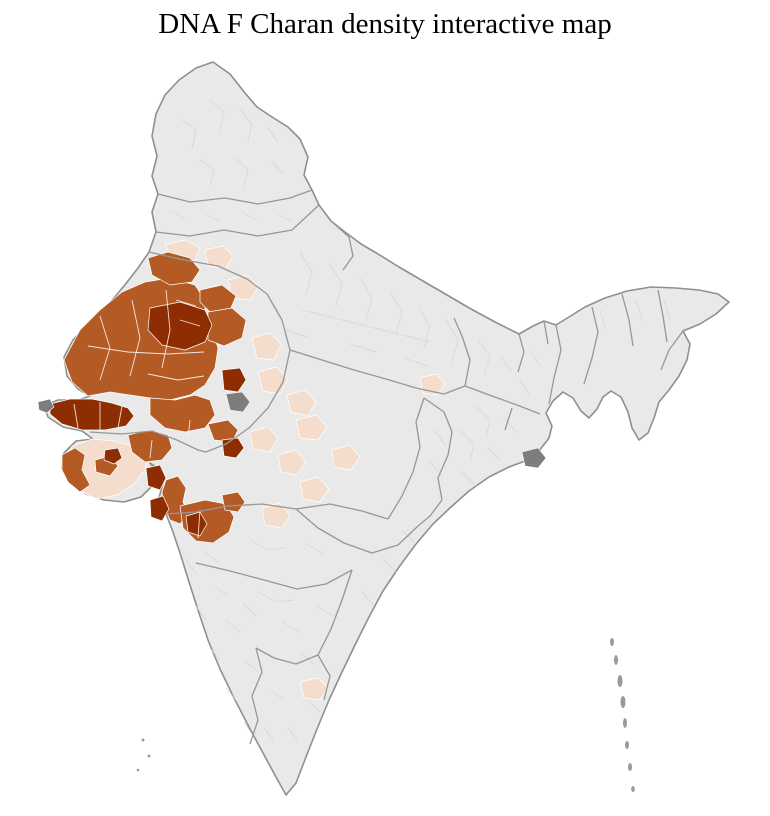 The height and width of the screenshot is (816, 770). Describe the element at coordinates (385, 715) in the screenshot. I see `island-group` at that location.